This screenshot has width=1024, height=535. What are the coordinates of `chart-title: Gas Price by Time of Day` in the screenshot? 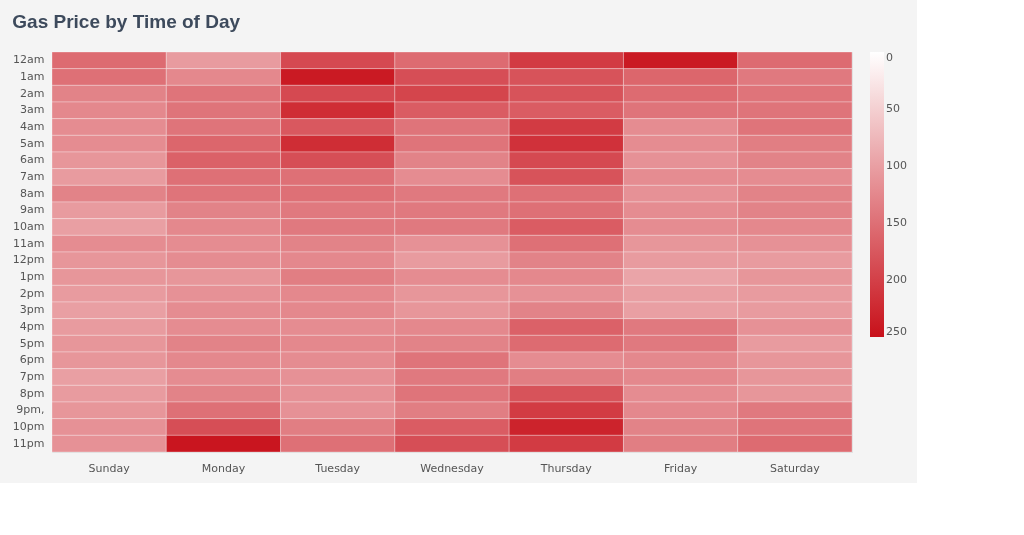 It's located at (126, 21).